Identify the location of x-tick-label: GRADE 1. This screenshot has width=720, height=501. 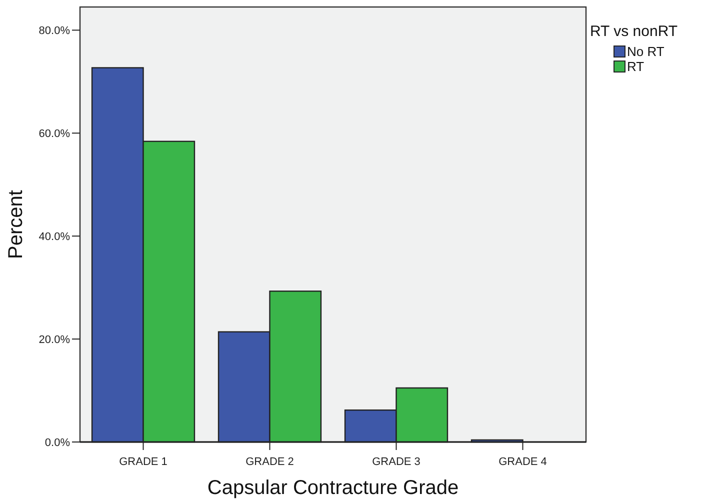
(143, 462).